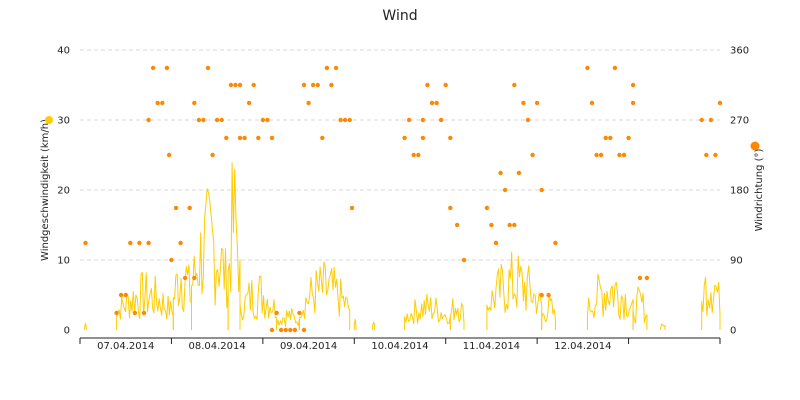 Image resolution: width=800 pixels, height=400 pixels. Describe the element at coordinates (739, 191) in the screenshot. I see `right-y-tick-label: 180` at that location.